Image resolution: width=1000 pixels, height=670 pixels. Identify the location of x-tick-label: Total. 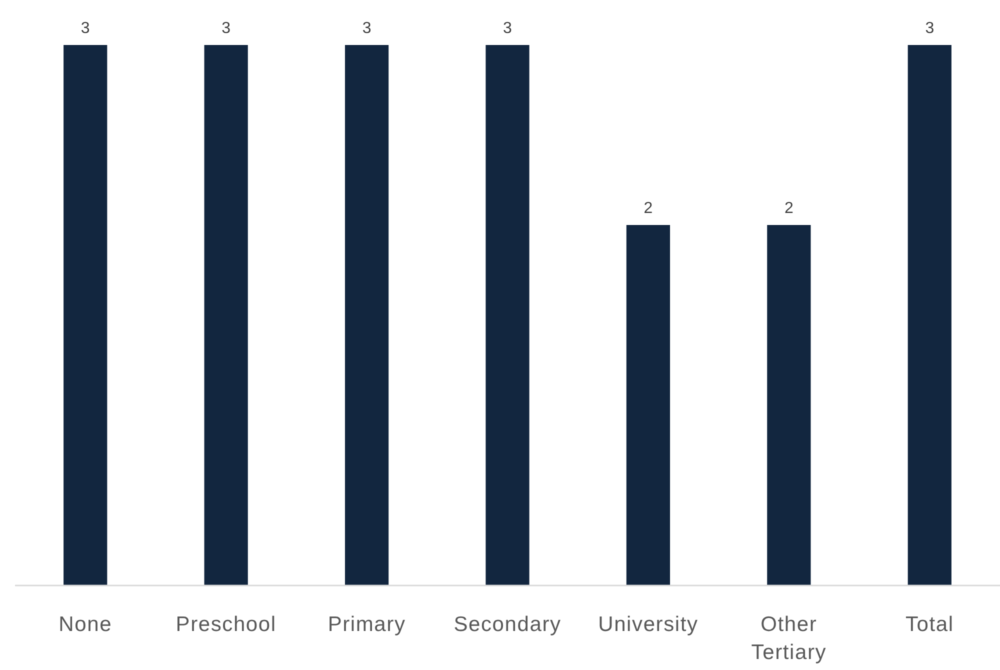
(929, 624).